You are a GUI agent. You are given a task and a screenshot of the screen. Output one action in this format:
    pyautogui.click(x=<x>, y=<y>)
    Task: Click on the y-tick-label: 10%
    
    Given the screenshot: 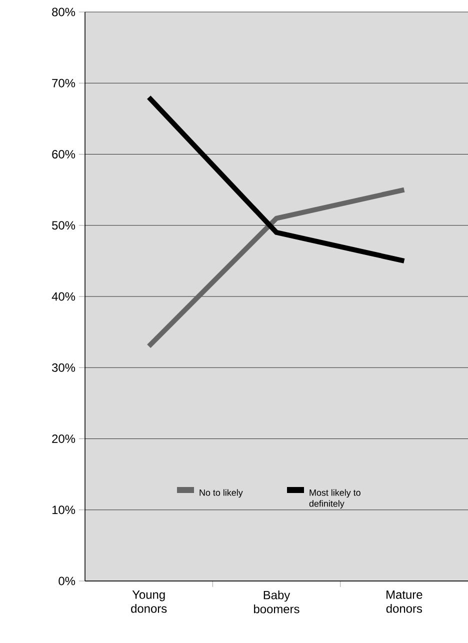 What is the action you would take?
    pyautogui.click(x=64, y=510)
    